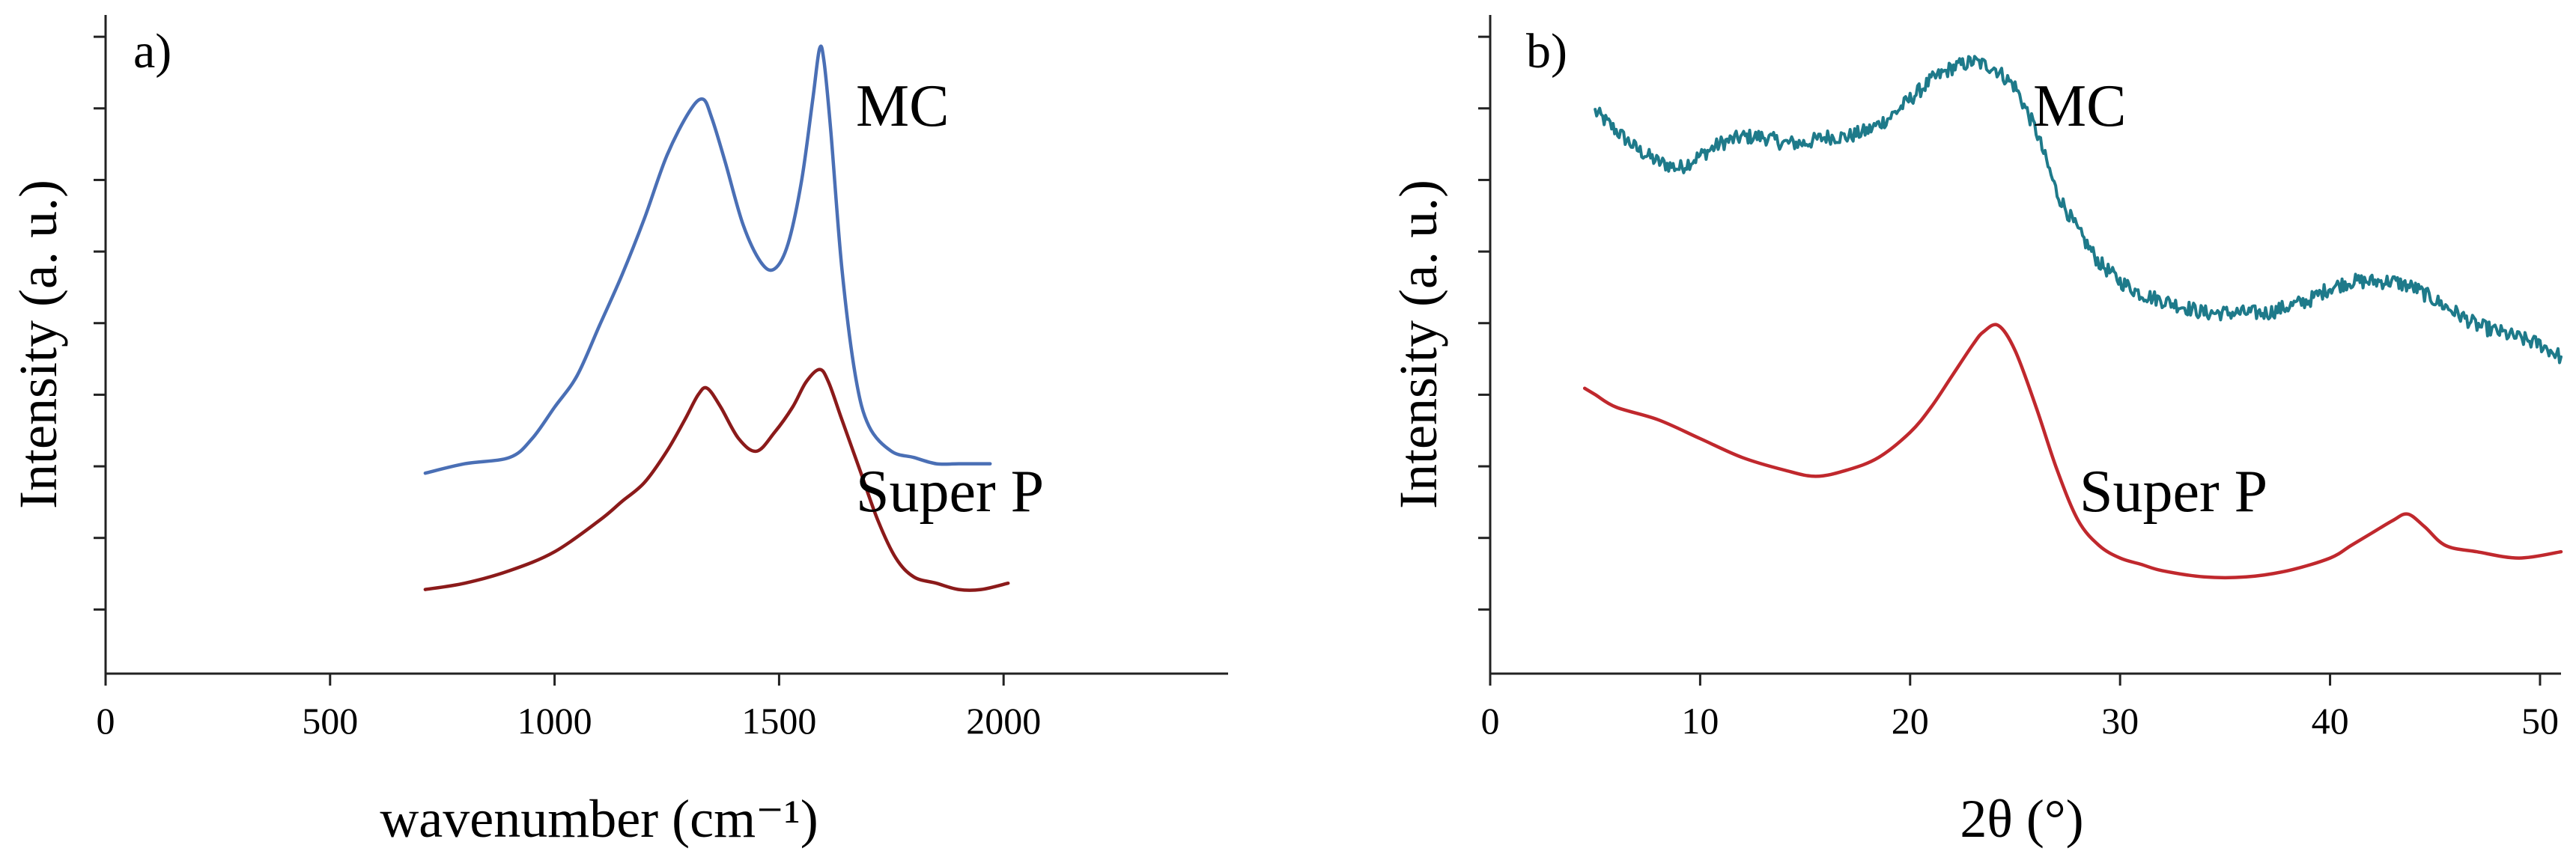  I want to click on panel-b-x-ticks: 0 10 20 30 40 50, so click(2020, 708).